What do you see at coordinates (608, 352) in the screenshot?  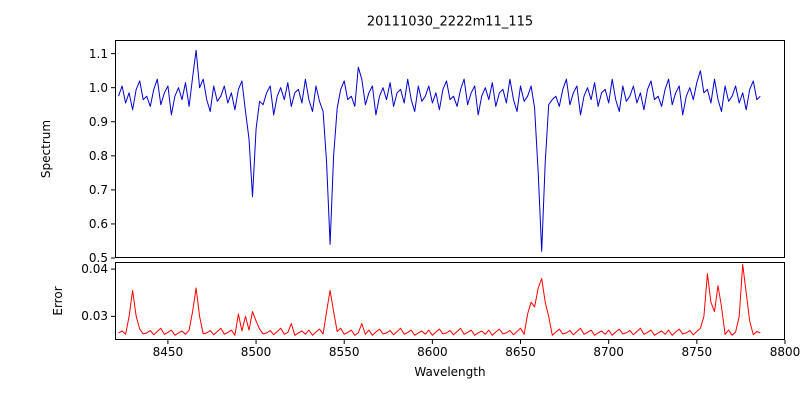 I see `xtick-label: 8700` at bounding box center [608, 352].